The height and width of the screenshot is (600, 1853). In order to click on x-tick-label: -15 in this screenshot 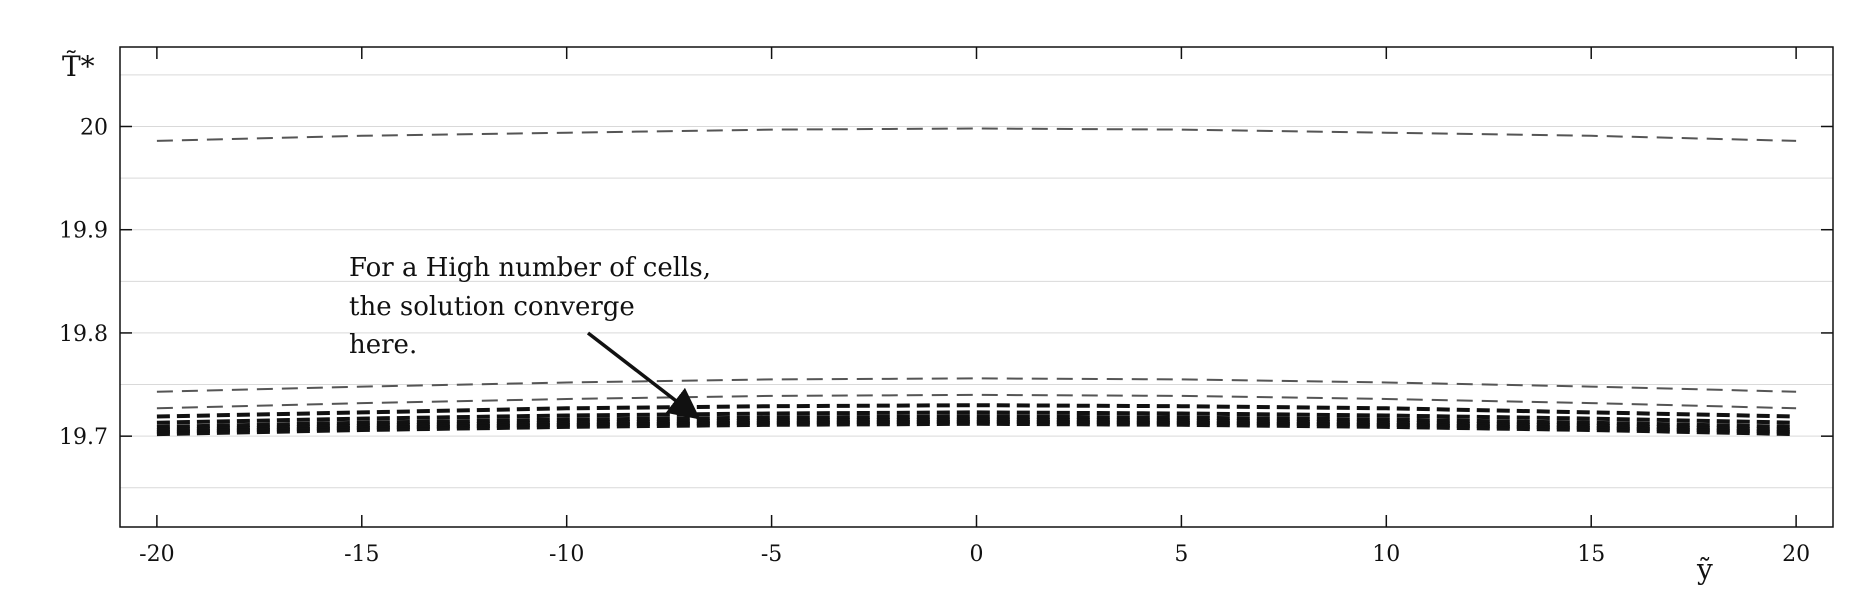, I will do `click(361, 554)`.